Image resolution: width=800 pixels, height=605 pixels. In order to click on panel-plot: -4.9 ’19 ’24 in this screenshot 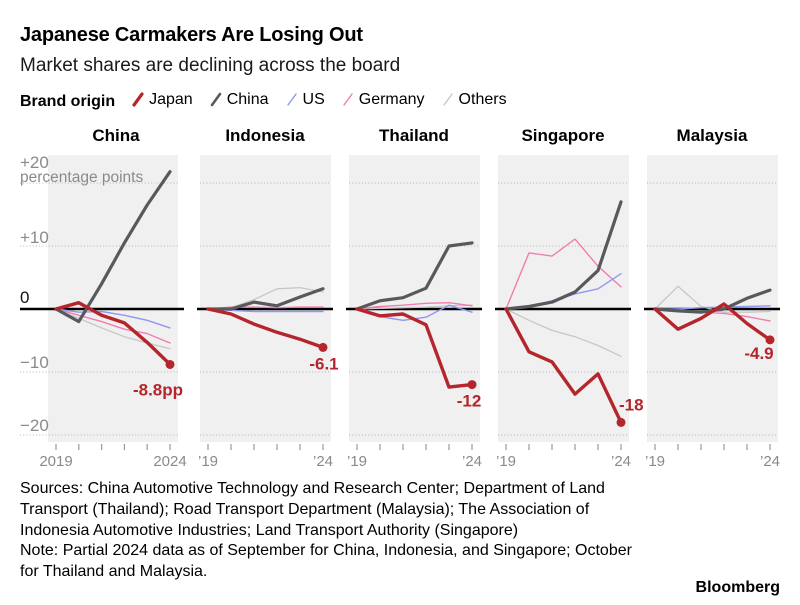, I will do `click(712, 312)`.